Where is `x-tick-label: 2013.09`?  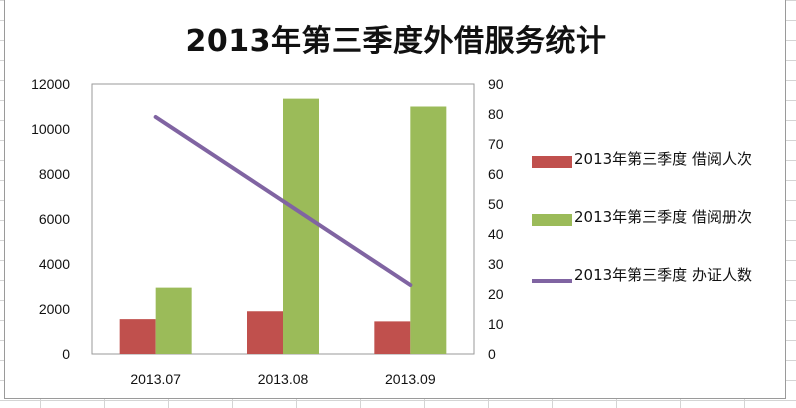 x-tick-label: 2013.09 is located at coordinates (410, 379).